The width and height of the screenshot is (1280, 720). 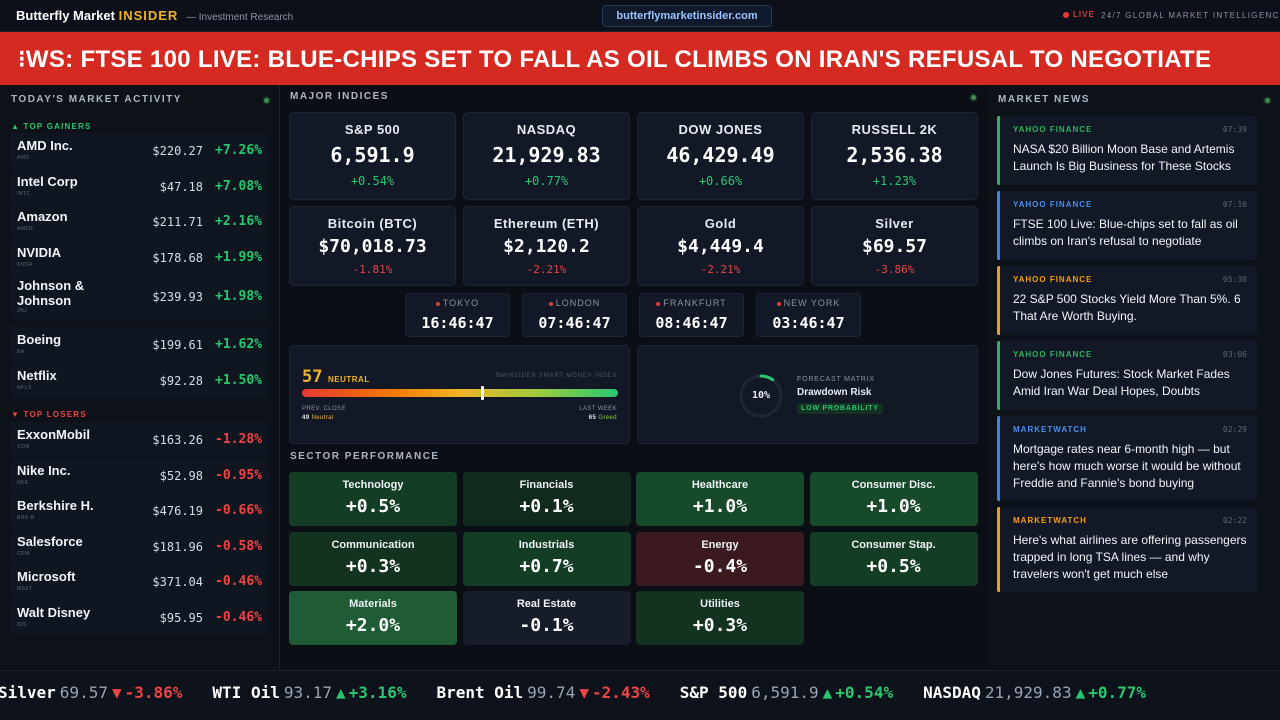 What do you see at coordinates (238, 546) in the screenshot?
I see `stock-change: -0.58%` at bounding box center [238, 546].